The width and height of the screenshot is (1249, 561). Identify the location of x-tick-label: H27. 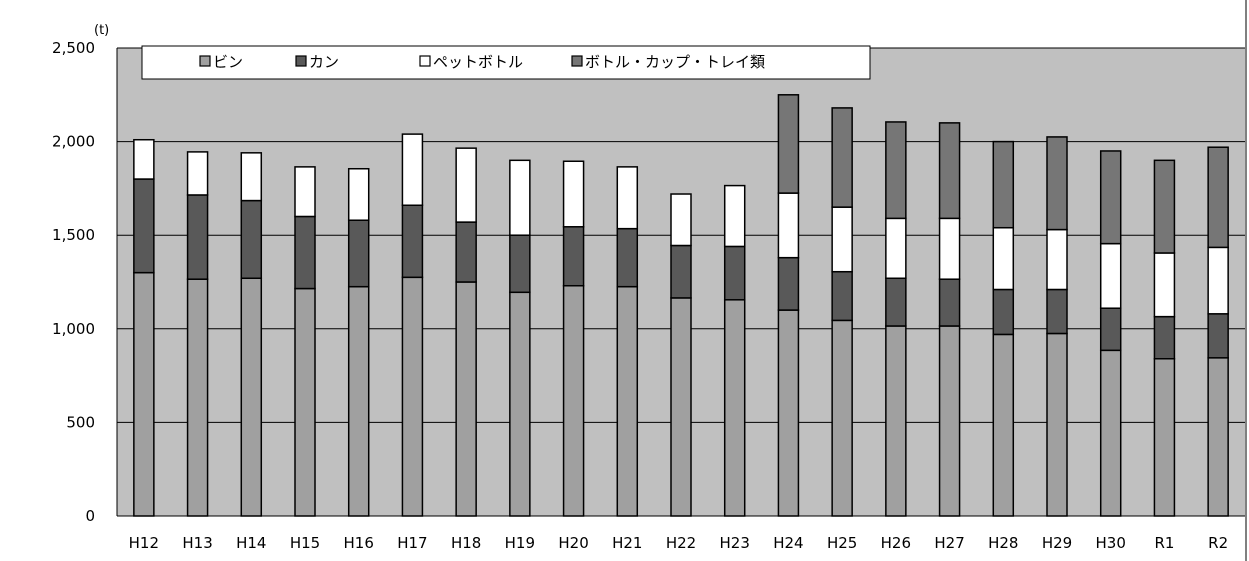
(949, 543).